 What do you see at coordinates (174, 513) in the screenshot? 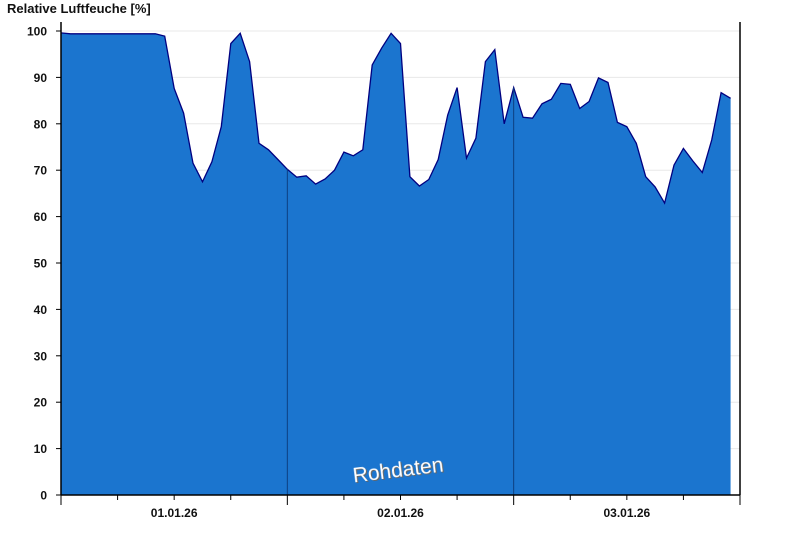
I see `x-tick-label: 01.01.26` at bounding box center [174, 513].